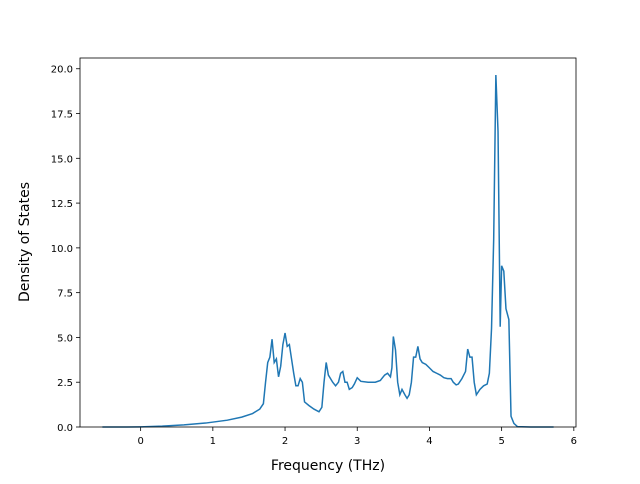  Describe the element at coordinates (25, 242) in the screenshot. I see `y-axis-label: Density of States` at that location.